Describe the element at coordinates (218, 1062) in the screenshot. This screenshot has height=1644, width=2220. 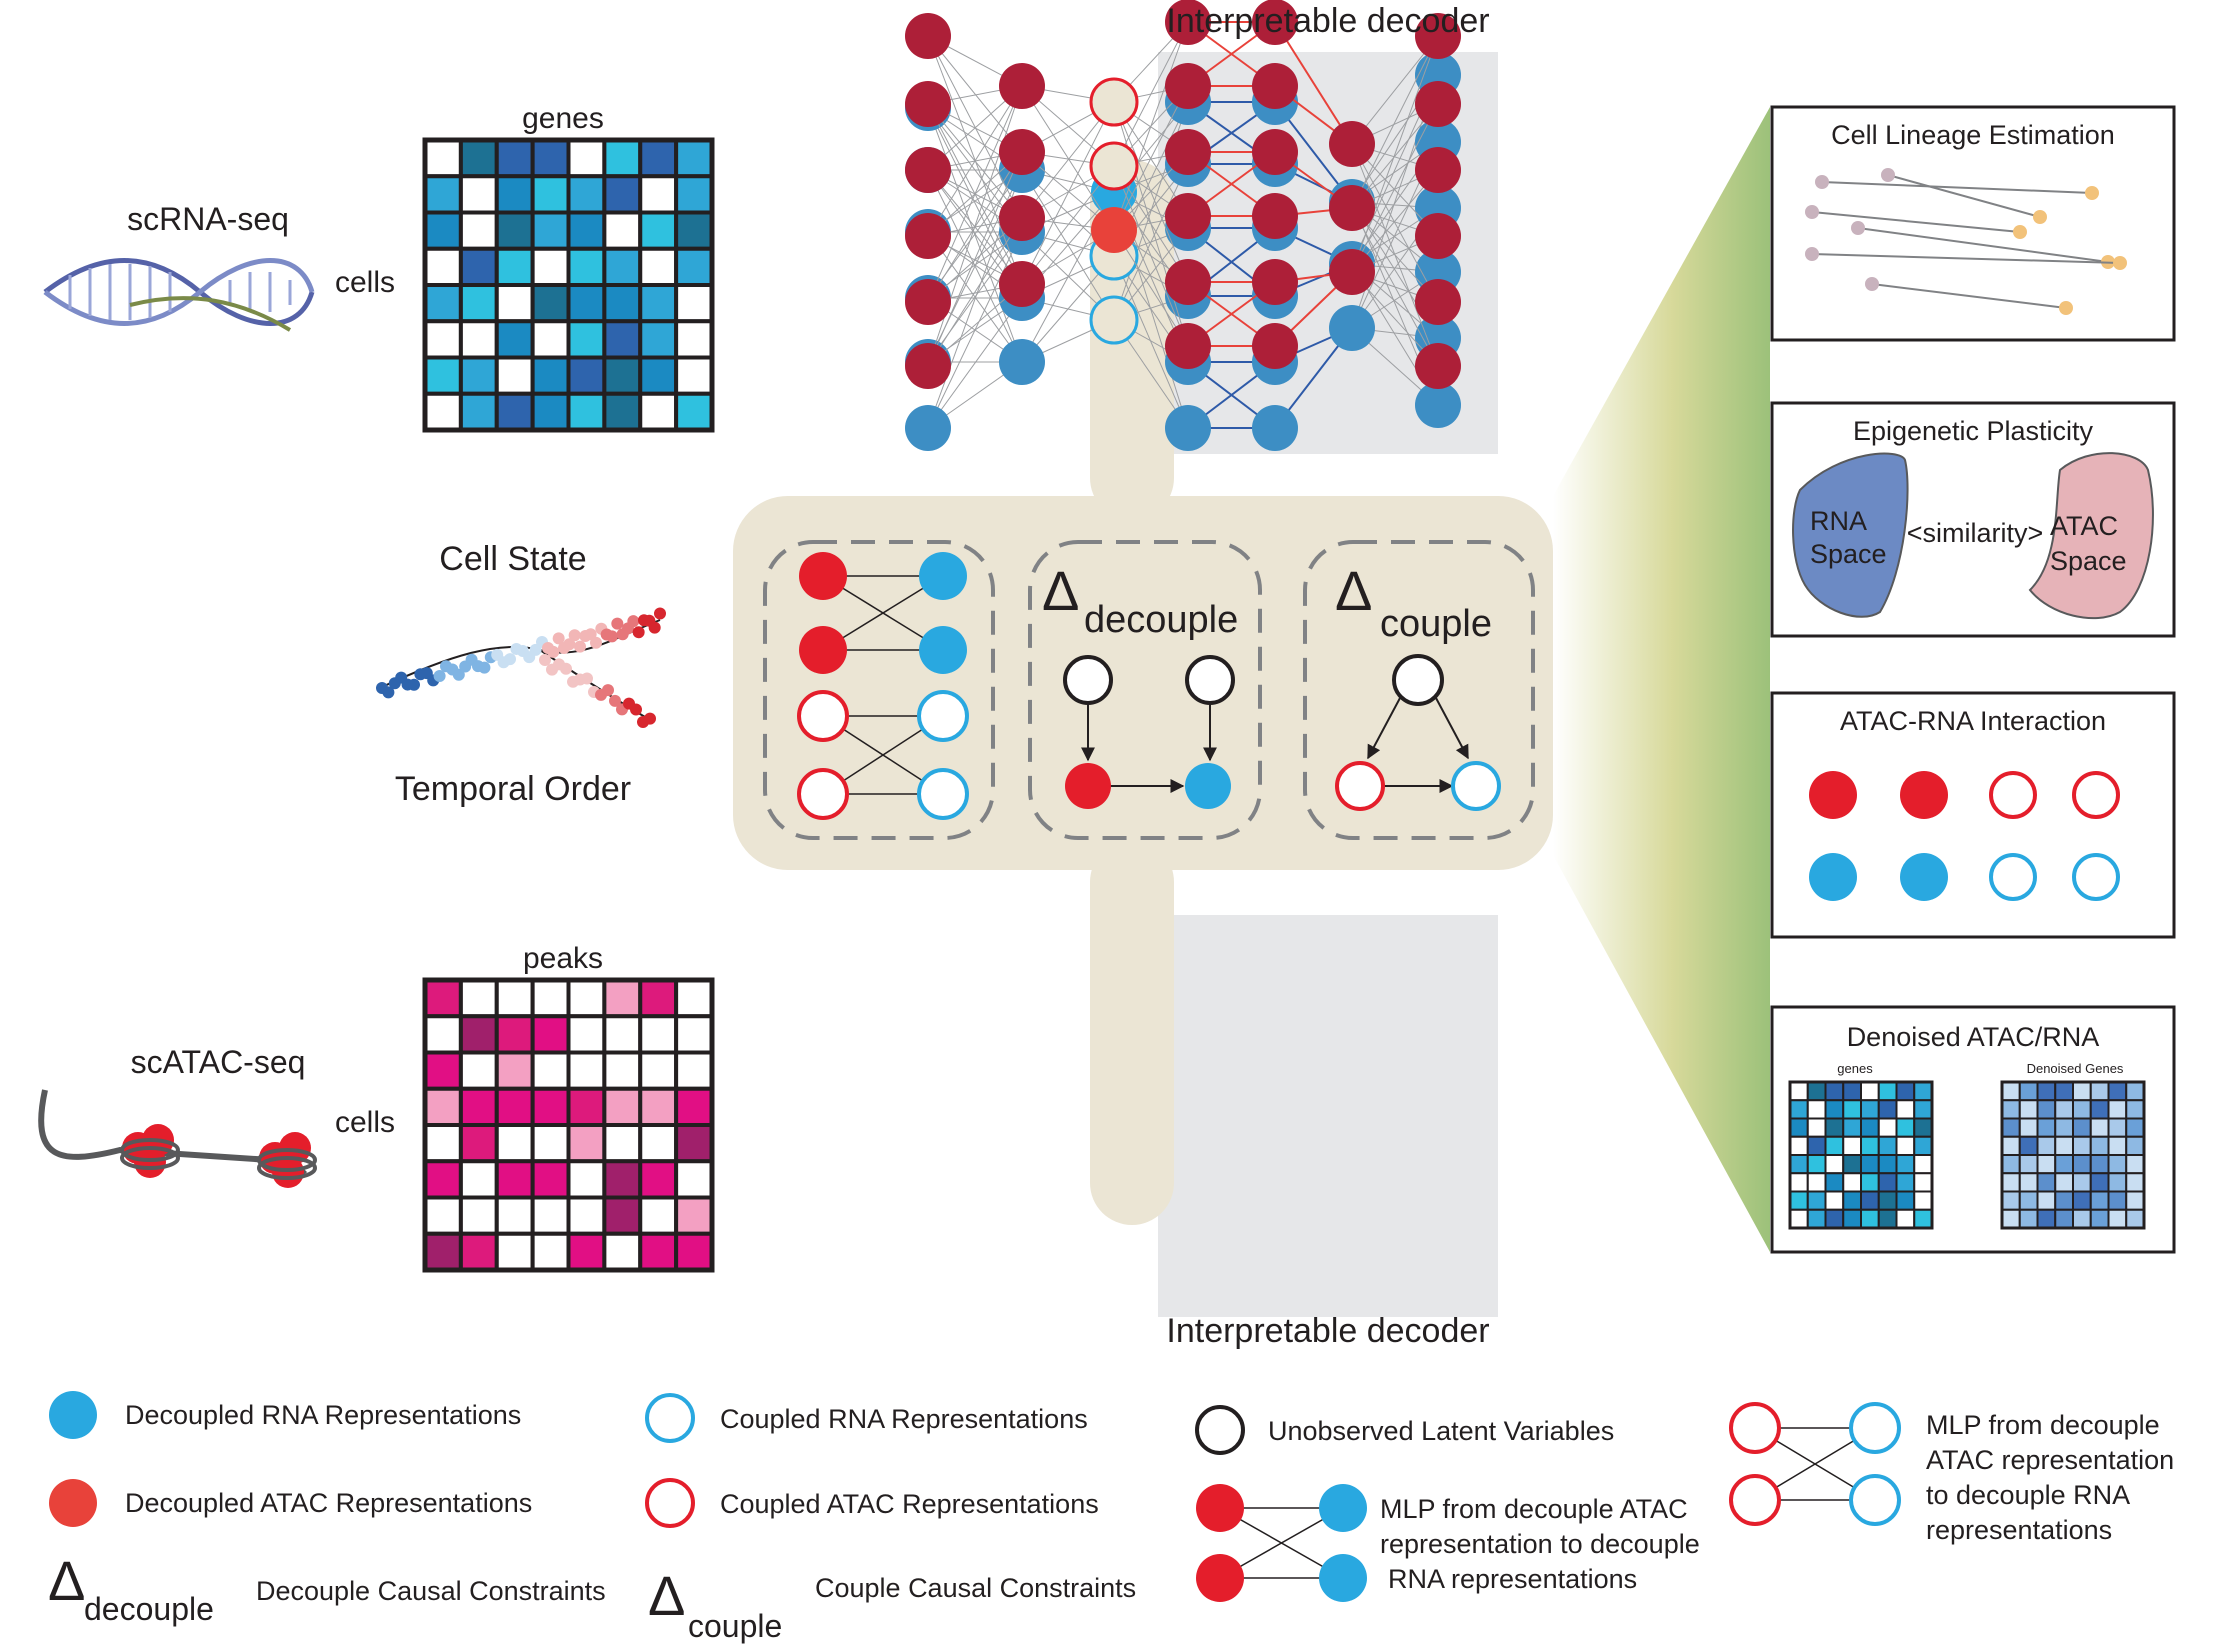
I see `scatac-label: scATAC-seq` at that location.